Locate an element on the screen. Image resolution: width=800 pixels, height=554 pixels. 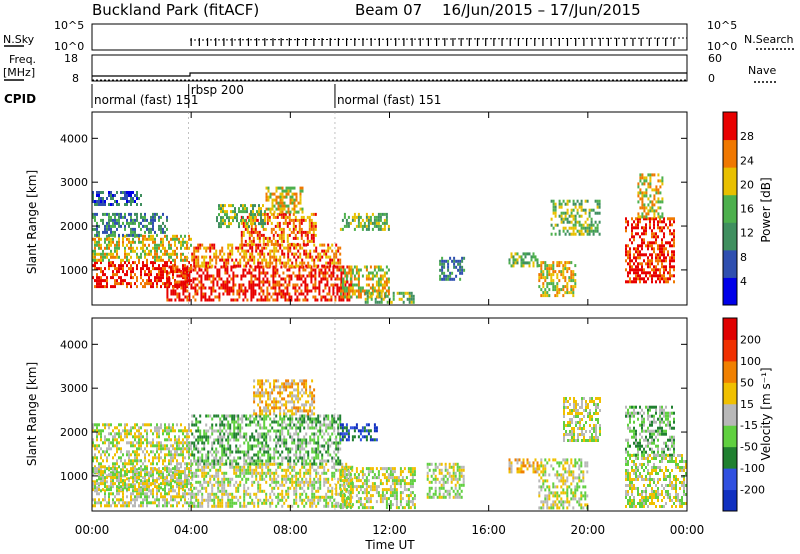
cpid-segment-label: rbsp 200 is located at coordinates (217, 90).